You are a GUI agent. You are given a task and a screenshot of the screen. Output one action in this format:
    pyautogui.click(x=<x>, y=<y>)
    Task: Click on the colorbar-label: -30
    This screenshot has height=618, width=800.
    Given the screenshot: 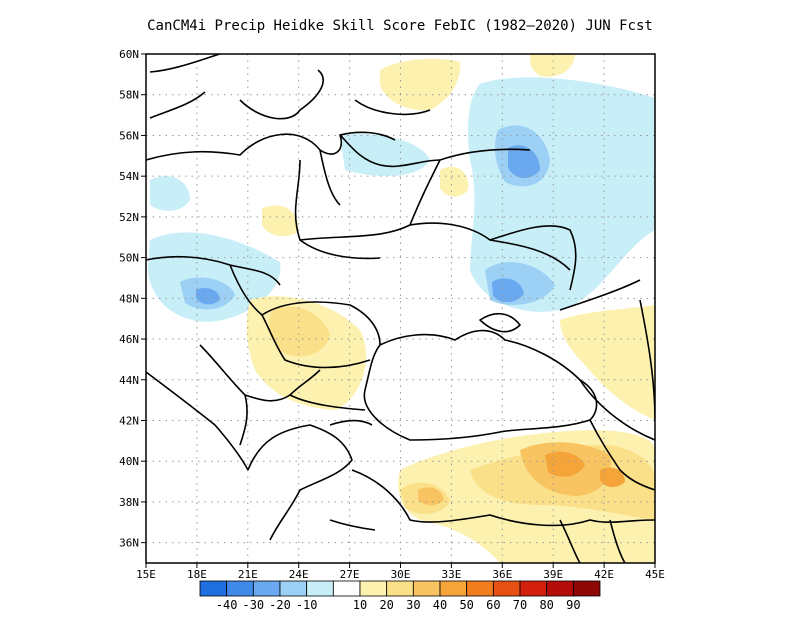 What is the action you would take?
    pyautogui.click(x=253, y=605)
    